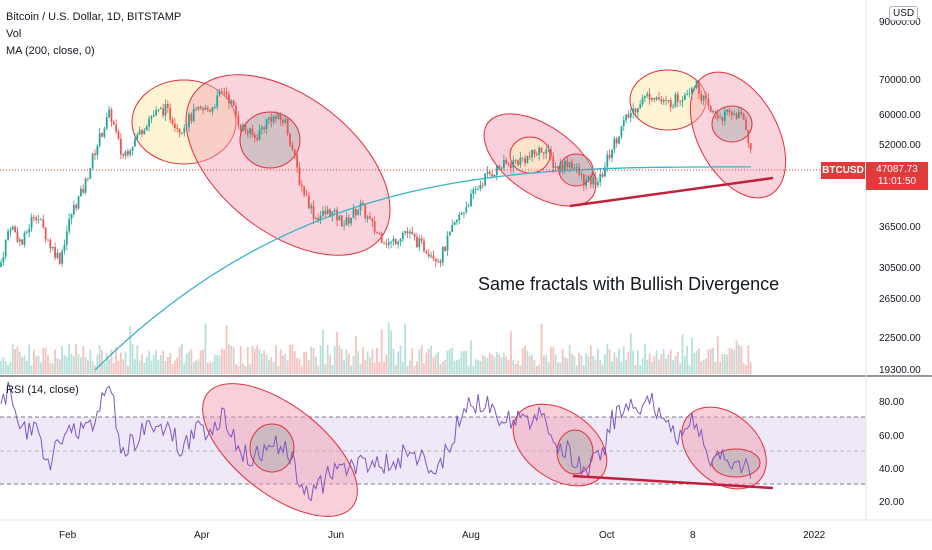 Image resolution: width=932 pixels, height=550 pixels. Describe the element at coordinates (13, 34) in the screenshot. I see `vol-legend: Vol` at that location.